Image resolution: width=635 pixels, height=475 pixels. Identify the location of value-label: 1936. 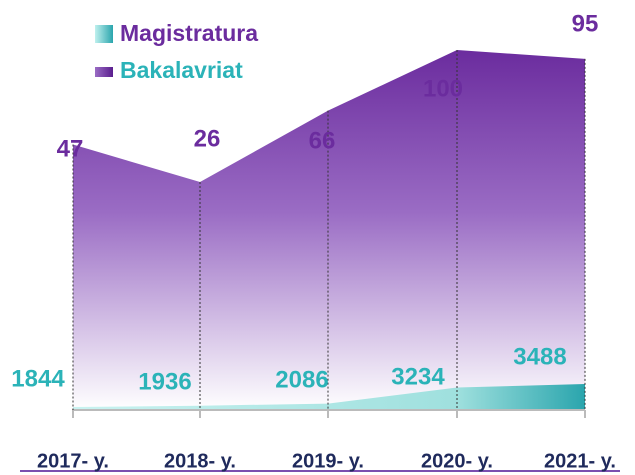
(164, 381).